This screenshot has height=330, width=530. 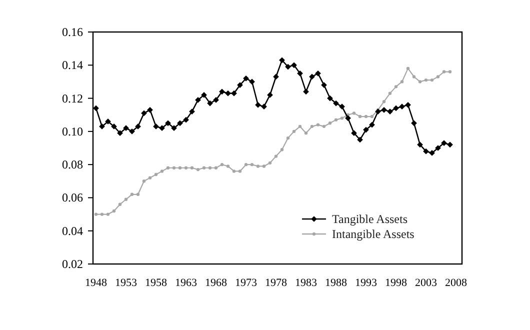 I want to click on x-tick-label: 1998, so click(x=396, y=283).